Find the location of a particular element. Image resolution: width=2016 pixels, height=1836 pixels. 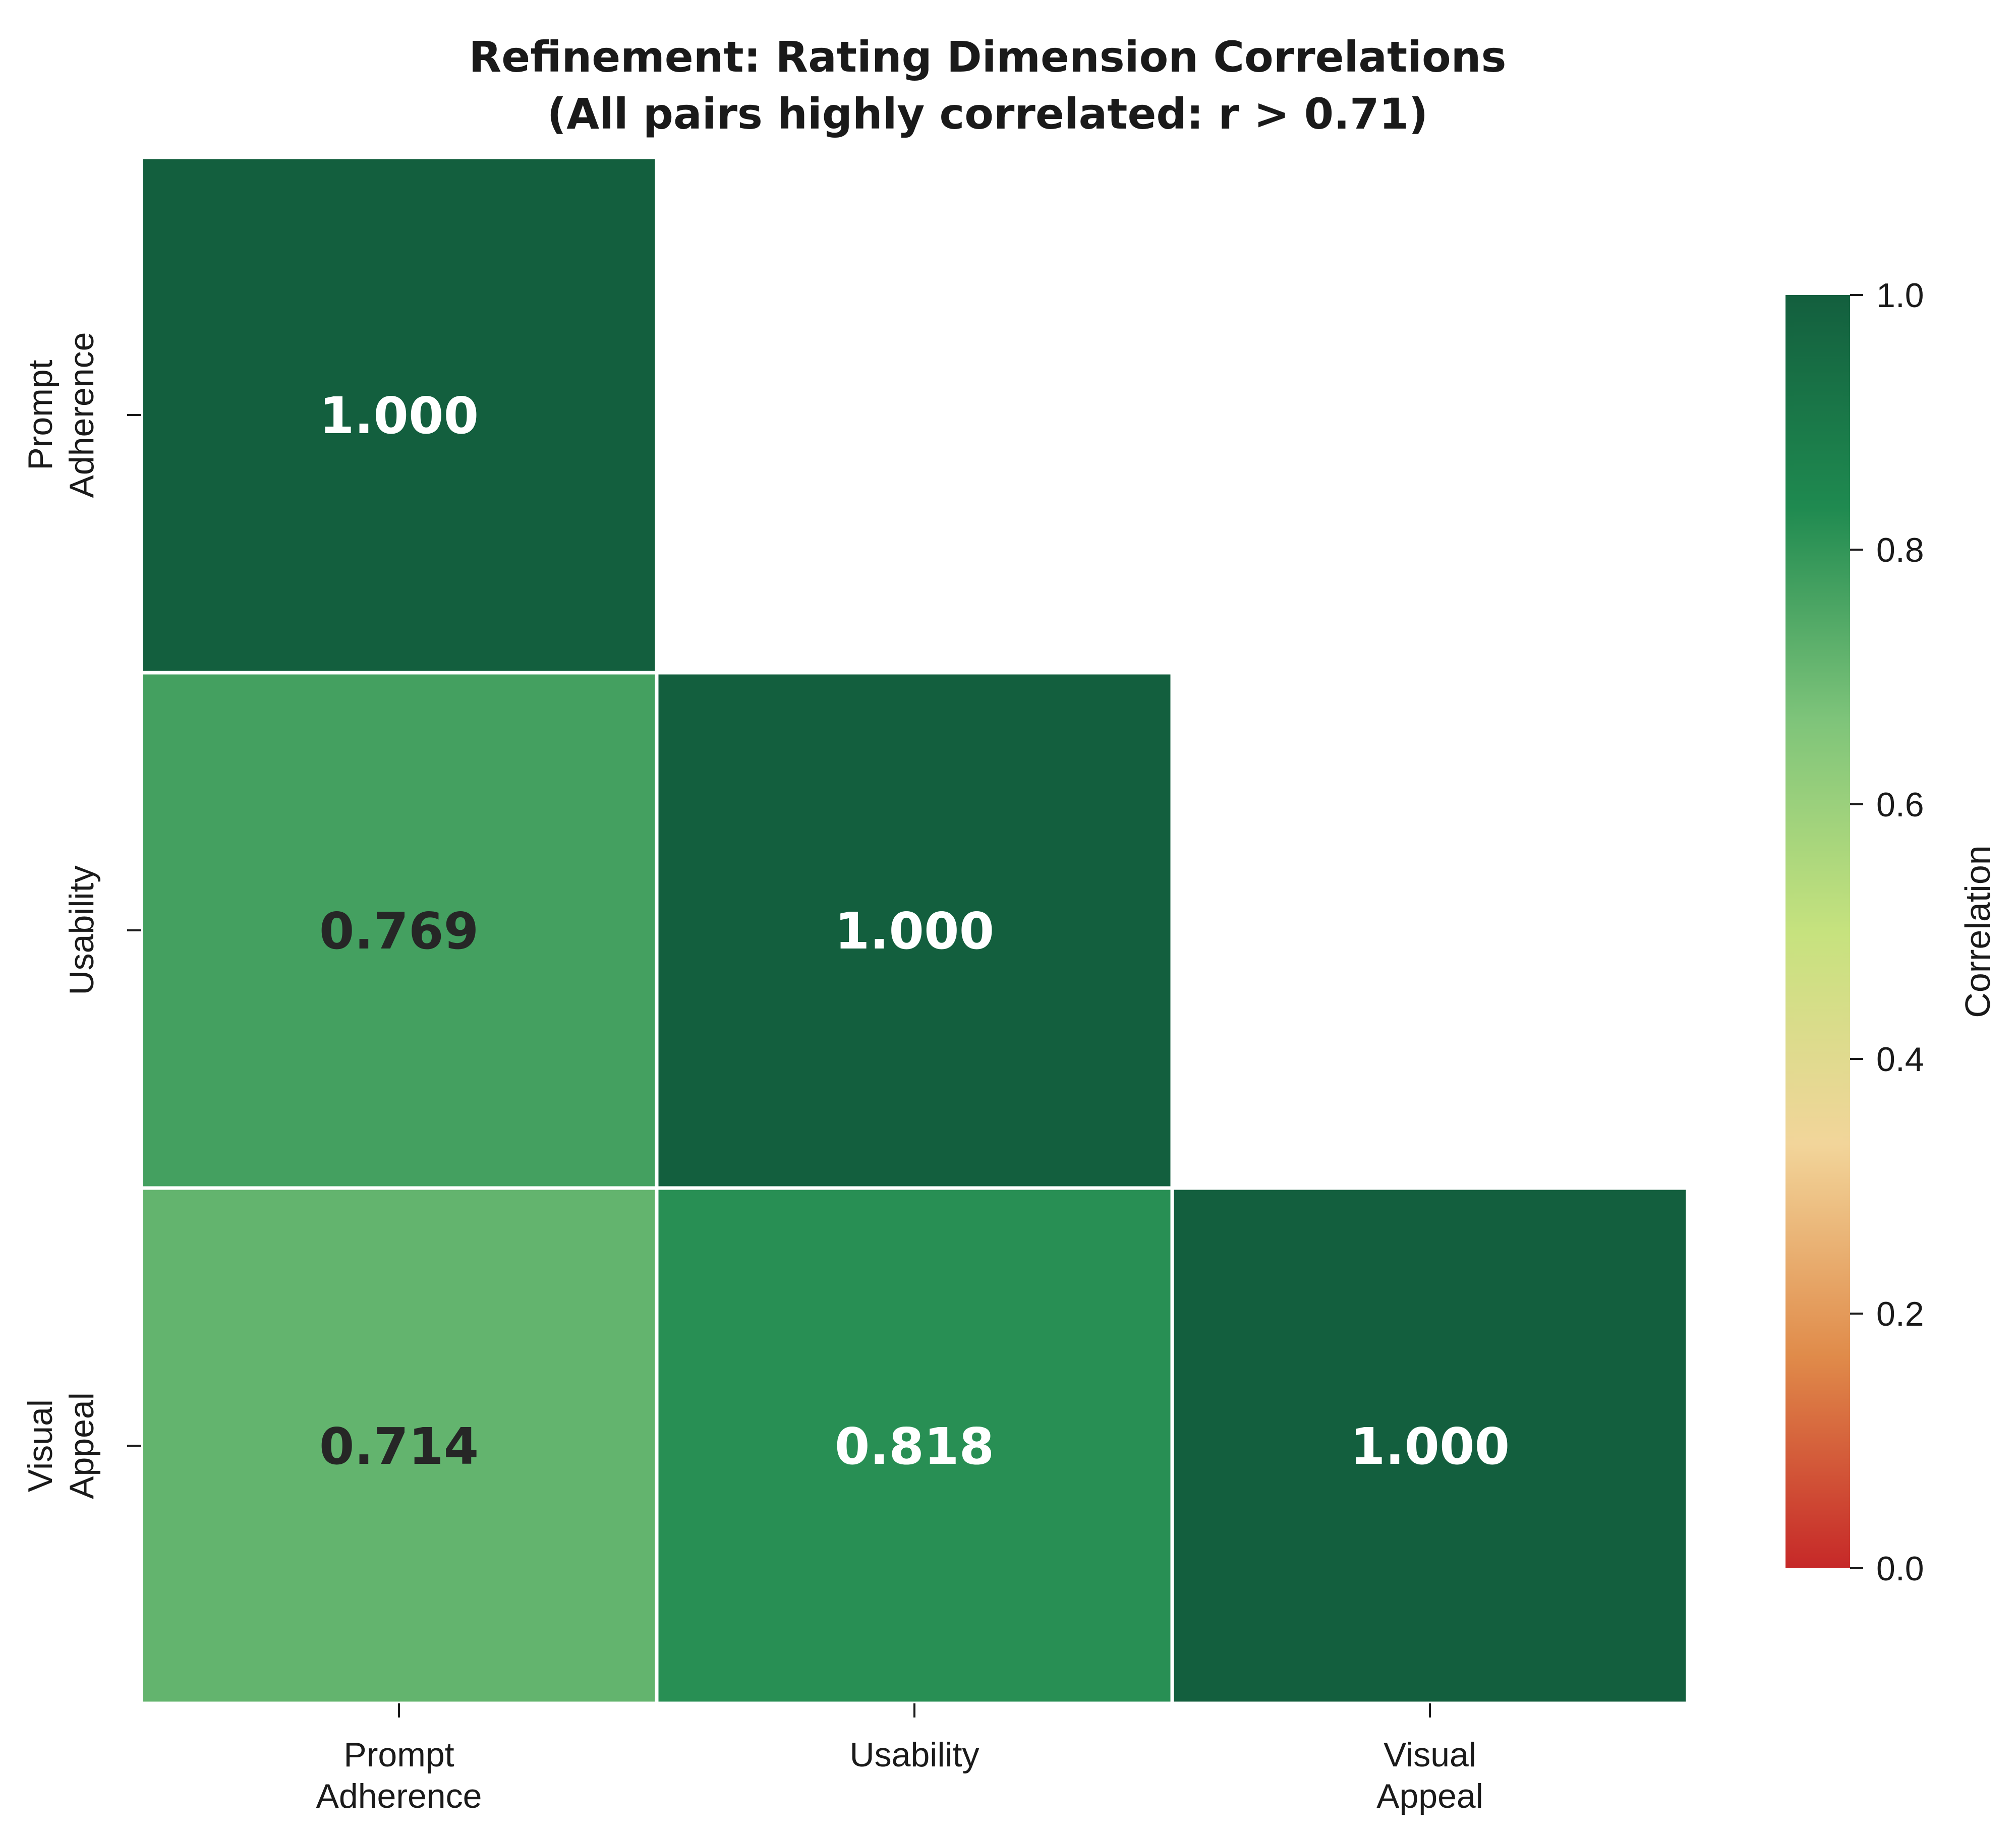

cell-value-label: 0.714 is located at coordinates (399, 1446).